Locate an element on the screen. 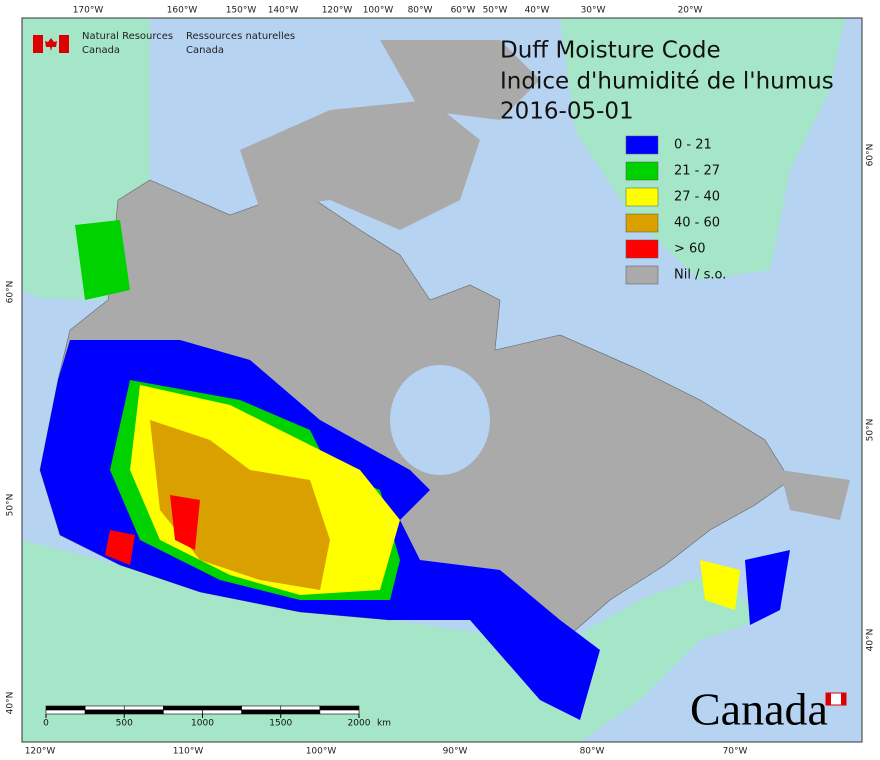 The image size is (880, 760). ellesmere is located at coordinates (460, 80).